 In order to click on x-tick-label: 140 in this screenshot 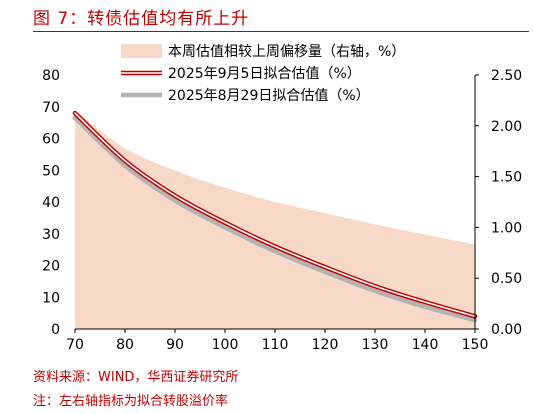, I will do `click(425, 345)`.